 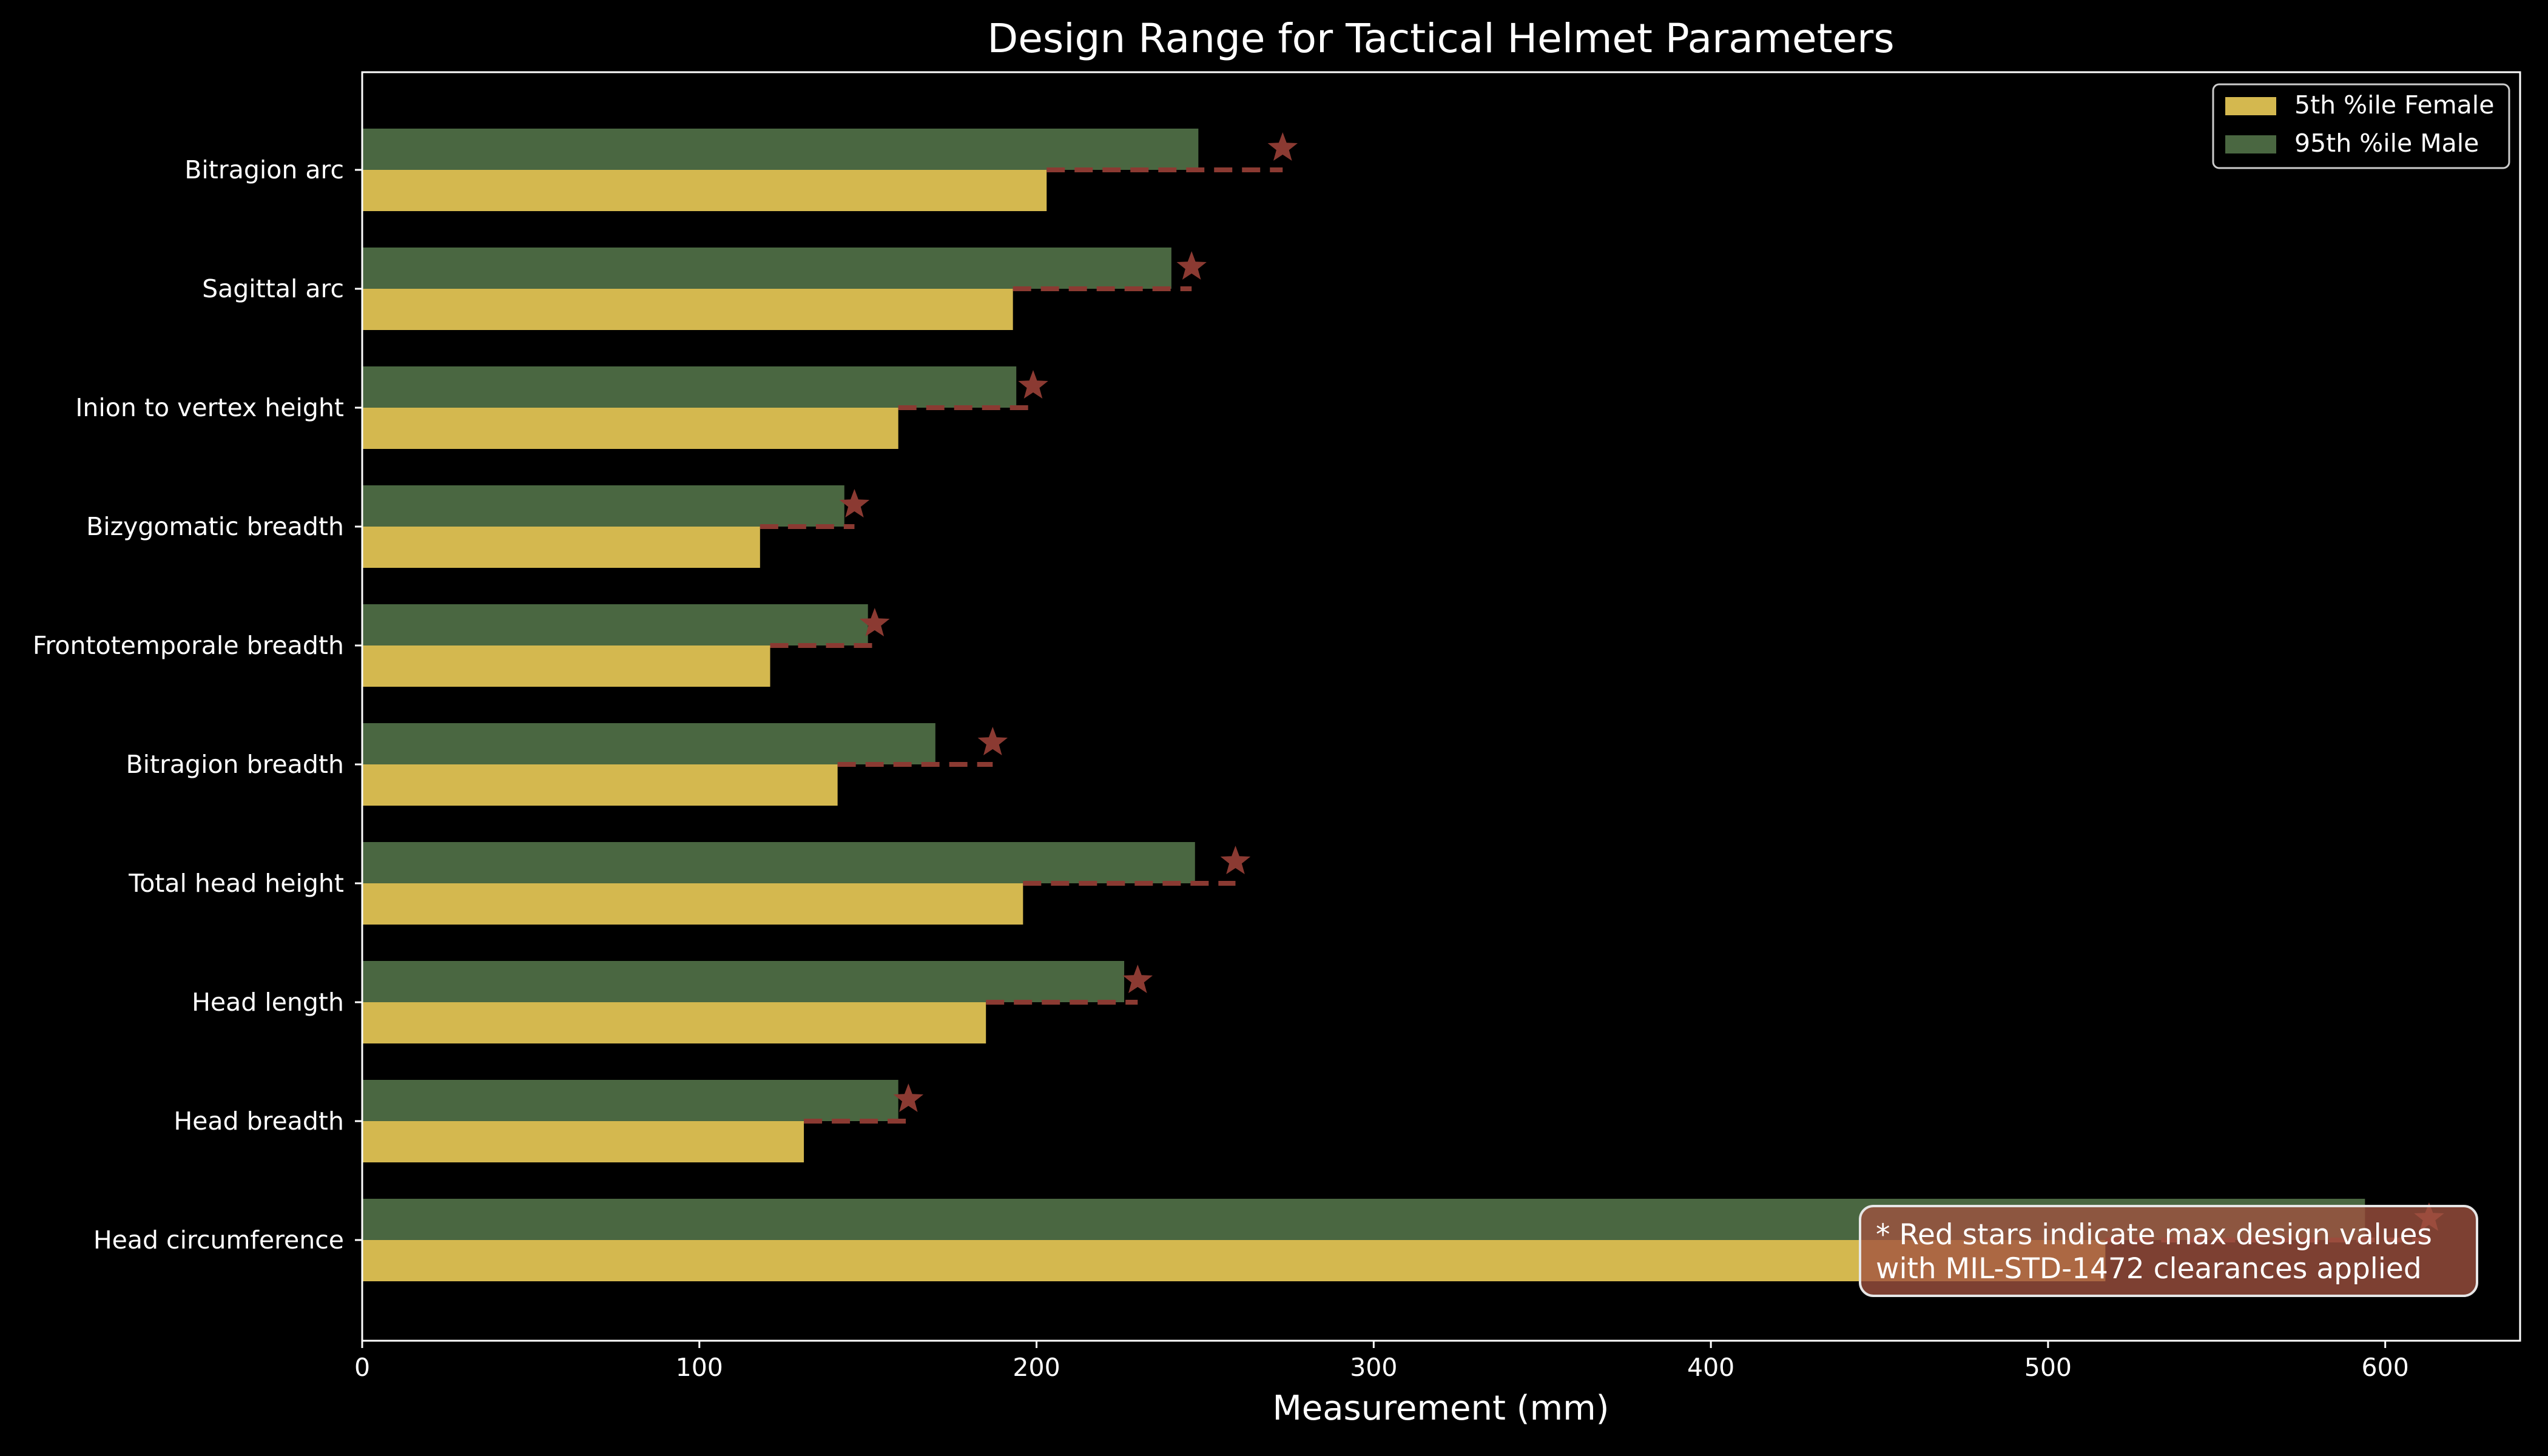 I want to click on legend: 5th %ile Female 95th %ile Male, so click(x=2361, y=126).